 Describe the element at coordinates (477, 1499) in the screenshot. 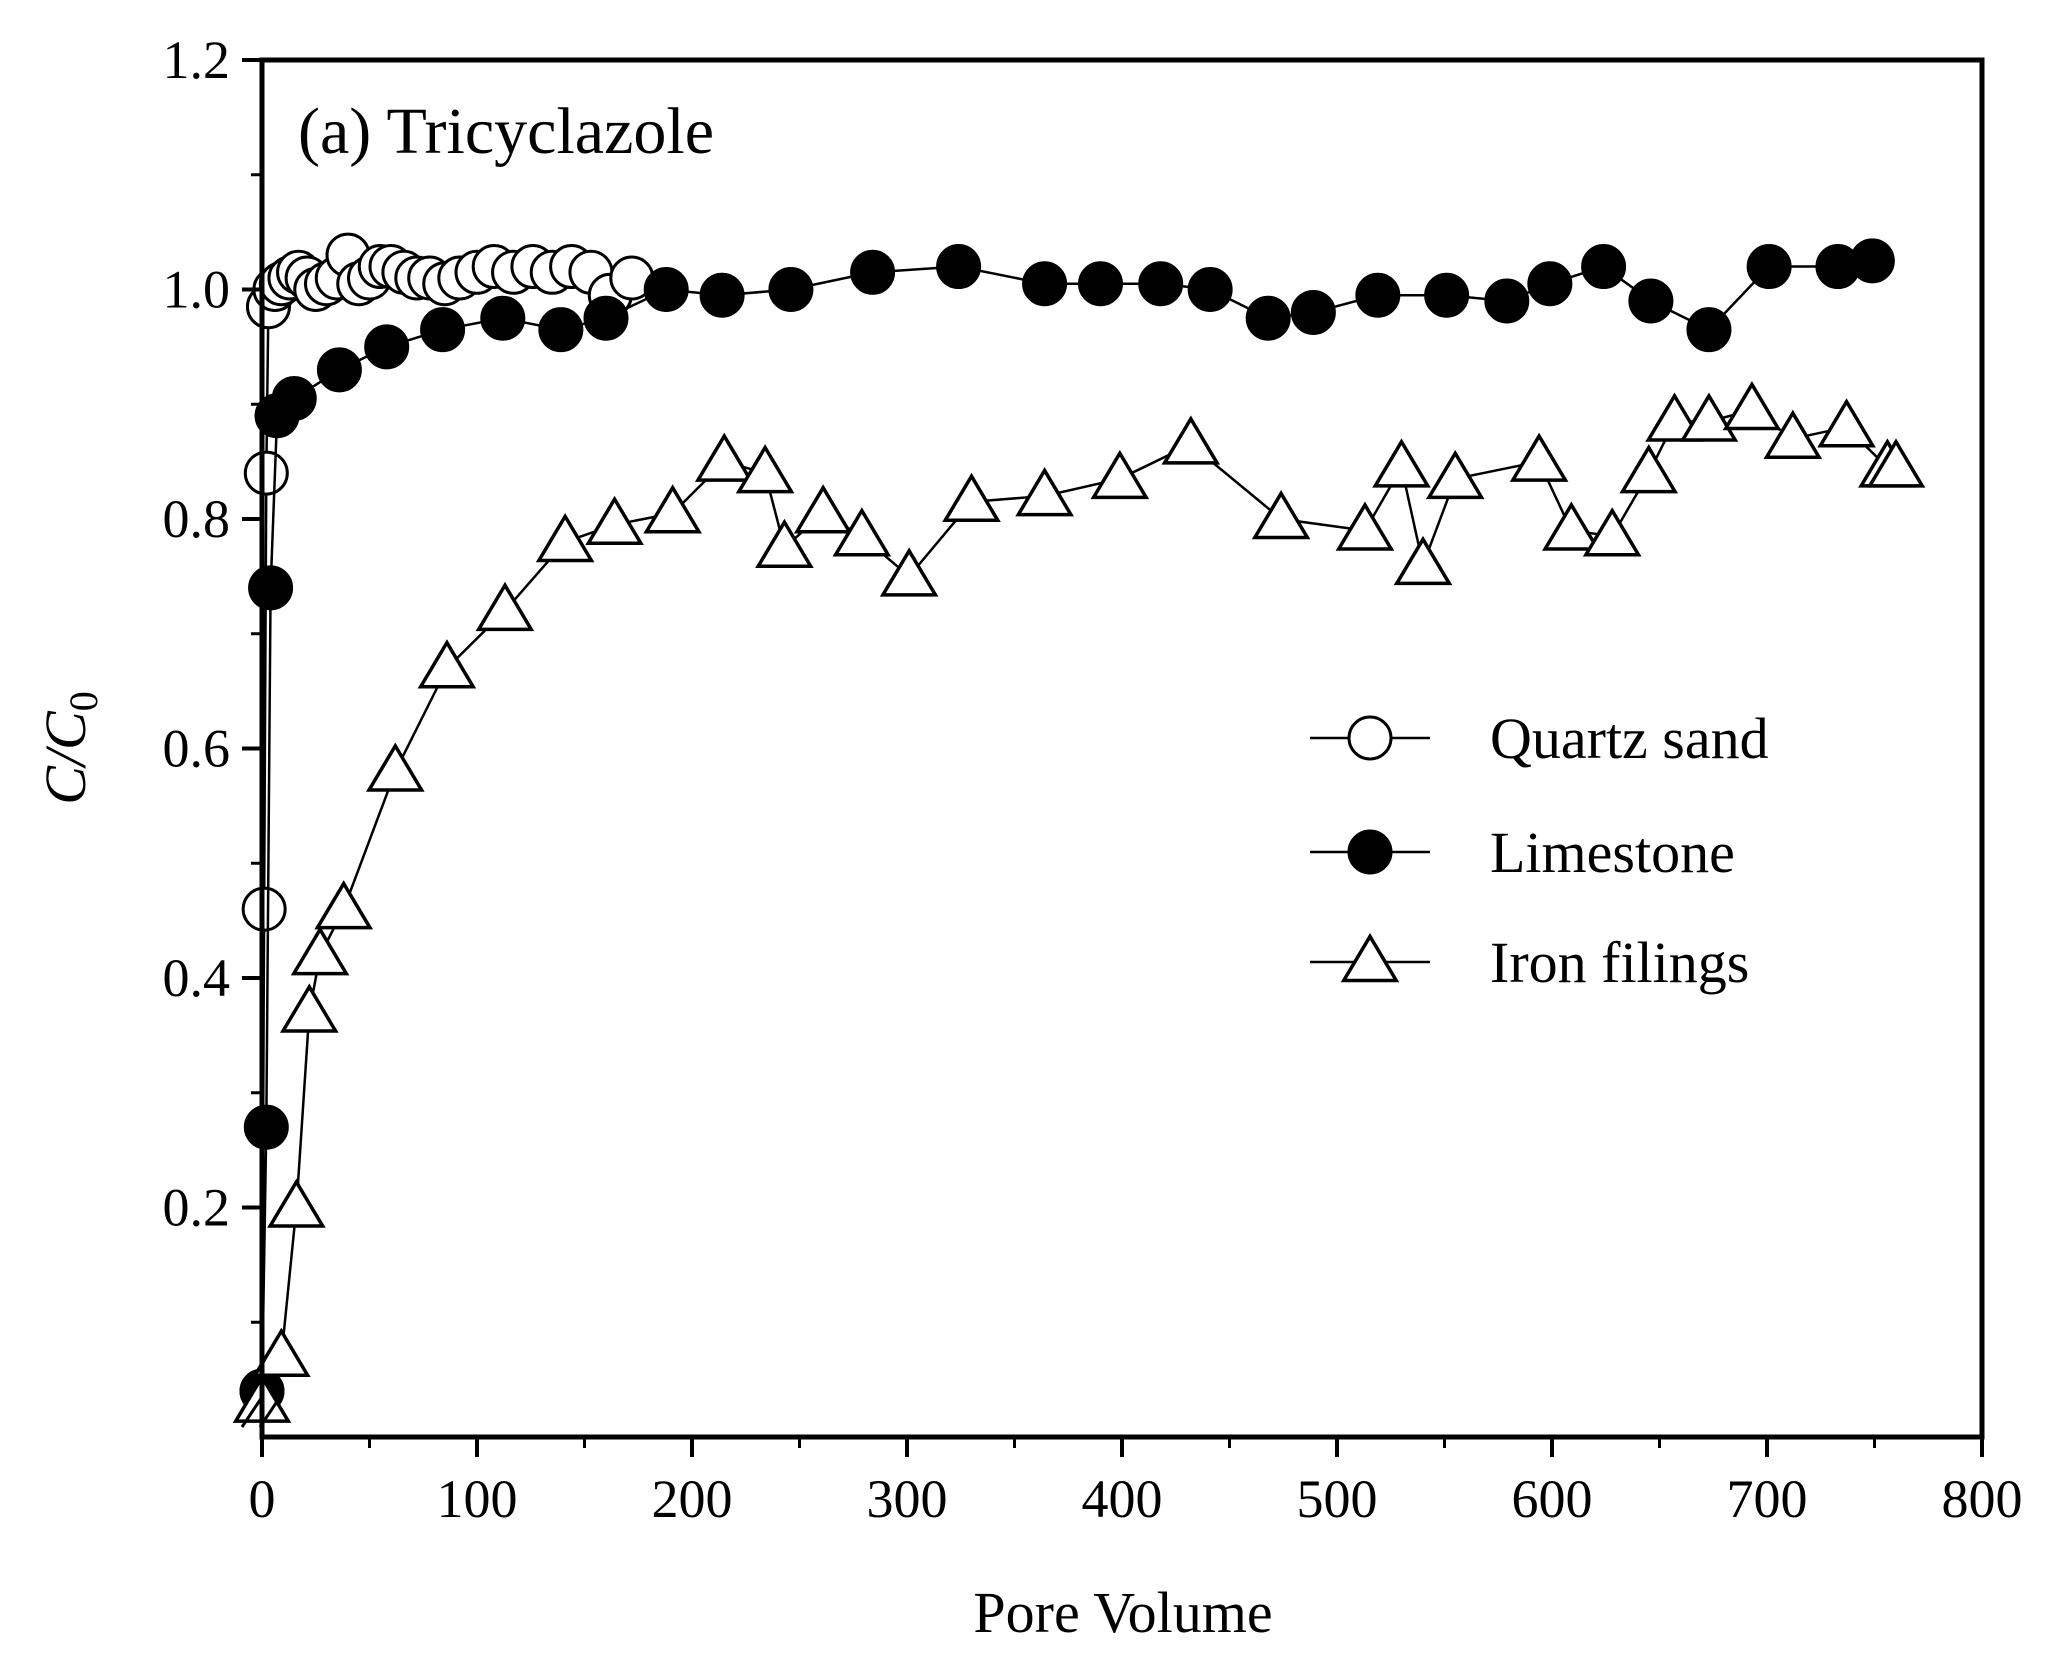

I see `x-tick-label: 100` at that location.